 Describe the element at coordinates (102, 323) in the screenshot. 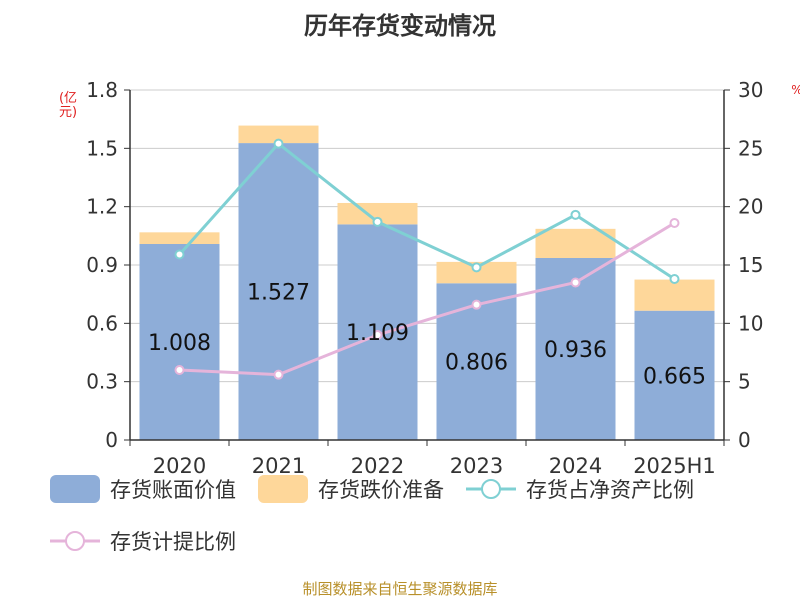

I see `left-tick-label: 0.6` at that location.